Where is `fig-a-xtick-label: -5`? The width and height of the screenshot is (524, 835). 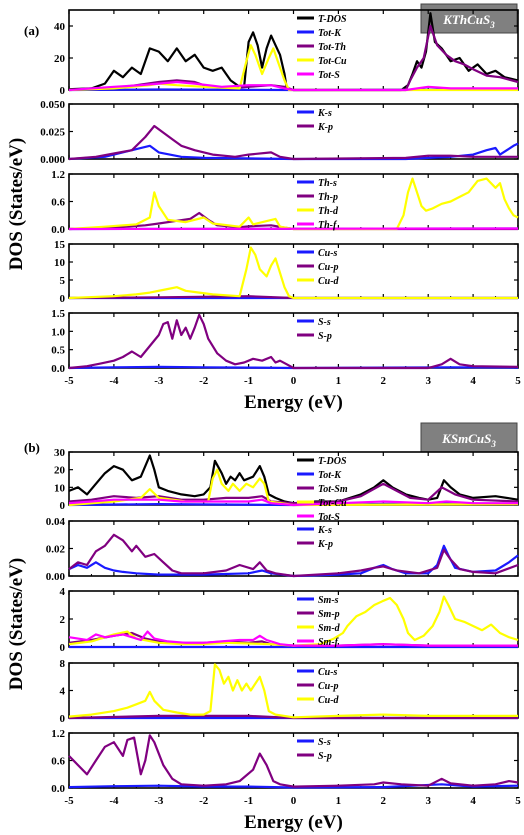
fig-a-xtick-label: -5 is located at coordinates (69, 381).